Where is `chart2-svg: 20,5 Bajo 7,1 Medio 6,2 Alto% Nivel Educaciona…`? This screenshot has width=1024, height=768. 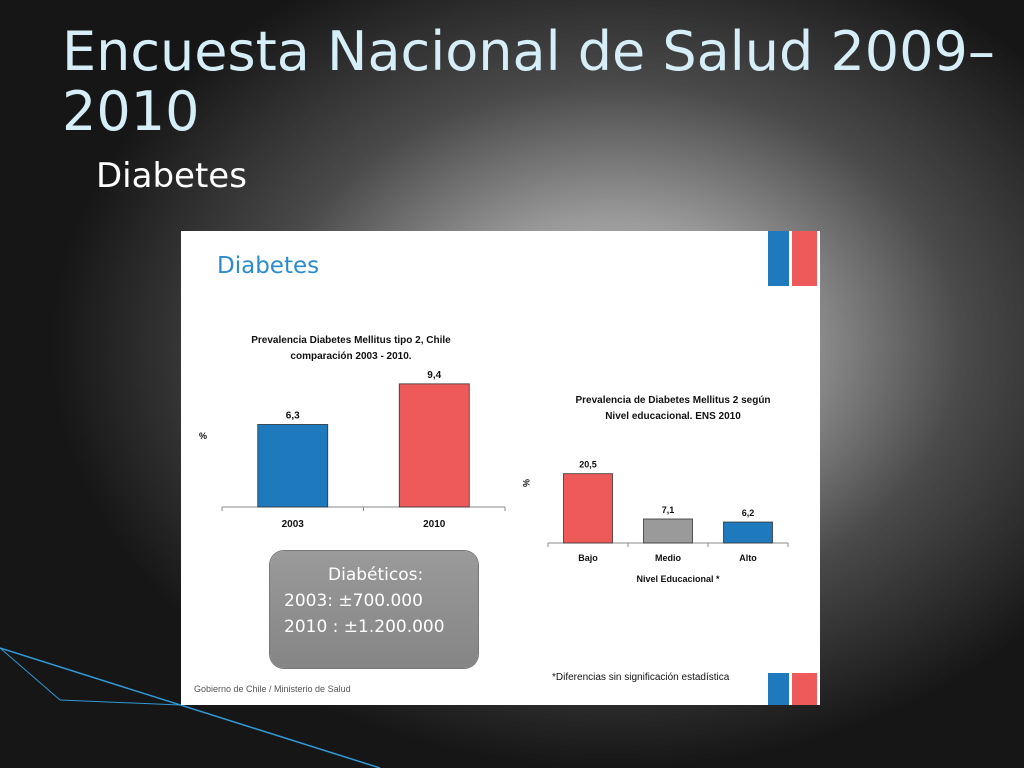 chart2-svg: 20,5 Bajo 7,1 Medio 6,2 Alto% Nivel Educaciona… is located at coordinates (655, 522).